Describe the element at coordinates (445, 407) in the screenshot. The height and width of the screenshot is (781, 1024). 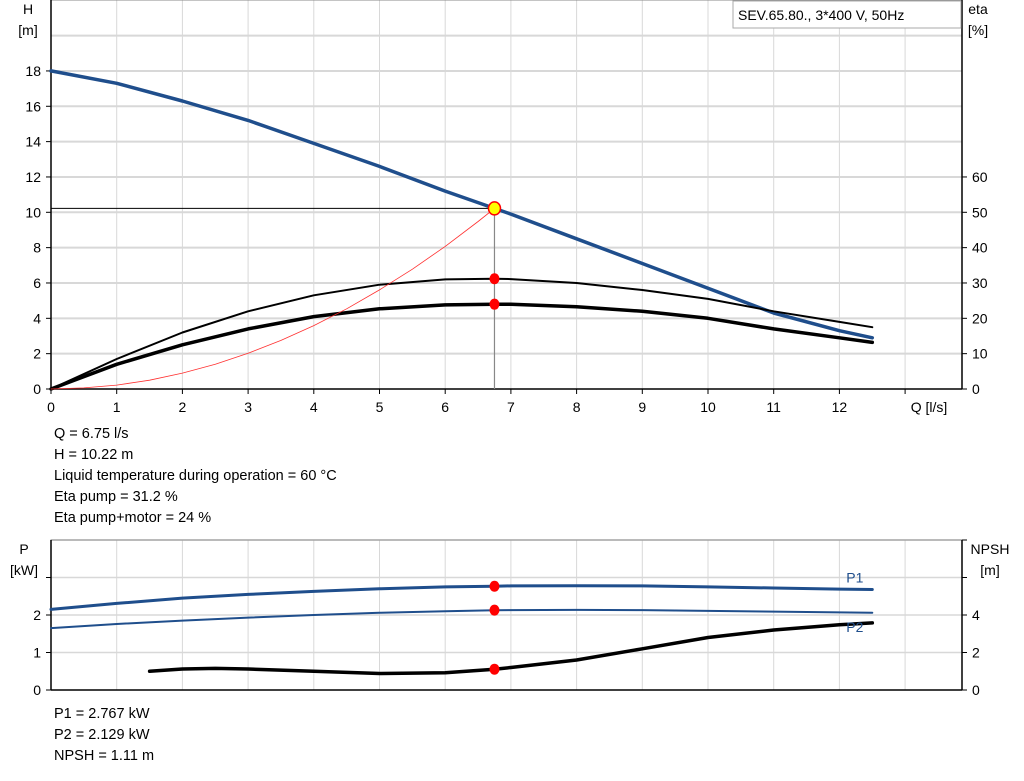
I see `x-tick-label: 6` at that location.